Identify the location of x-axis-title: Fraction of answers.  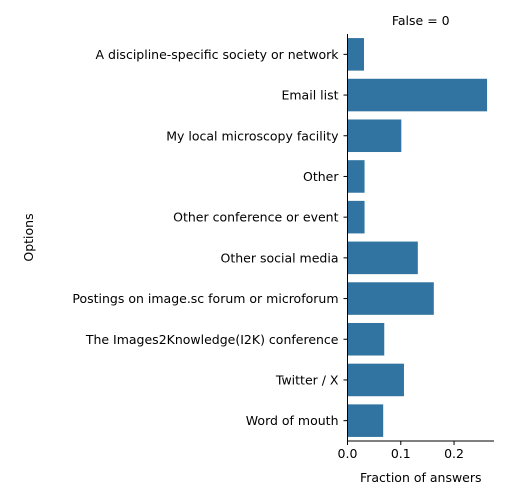
(421, 477).